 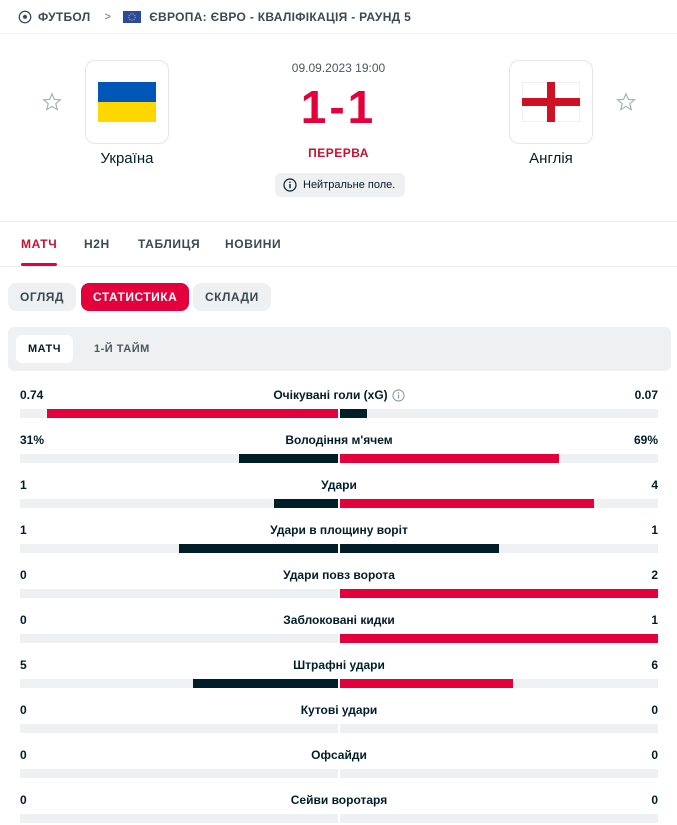 What do you see at coordinates (42, 297) in the screenshot?
I see `subtab-overview: ОГЛЯД` at bounding box center [42, 297].